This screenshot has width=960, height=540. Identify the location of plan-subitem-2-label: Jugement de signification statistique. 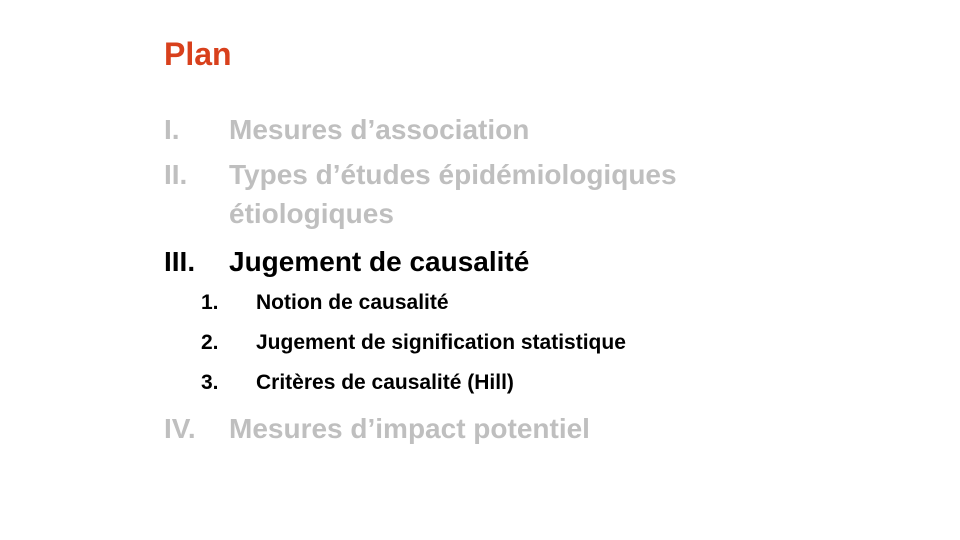
(441, 342).